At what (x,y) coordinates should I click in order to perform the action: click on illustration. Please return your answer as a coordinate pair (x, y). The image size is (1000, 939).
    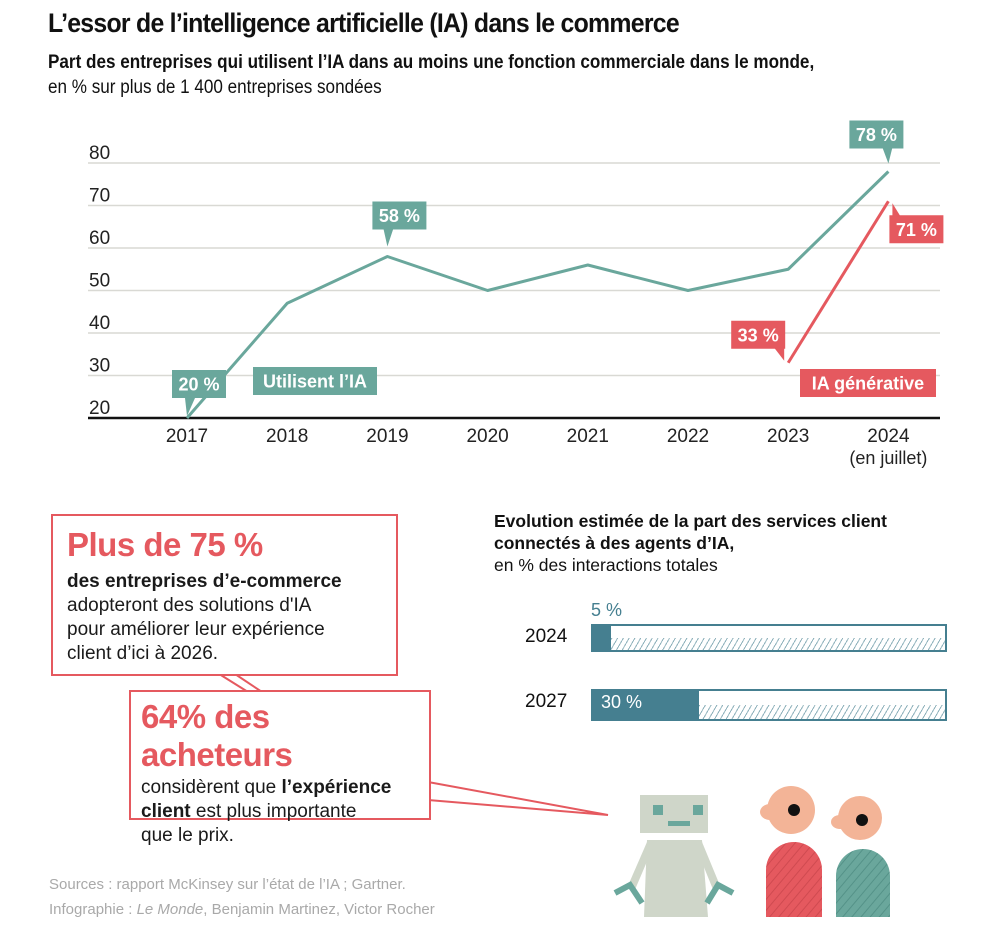
    Looking at the image, I should click on (751, 851).